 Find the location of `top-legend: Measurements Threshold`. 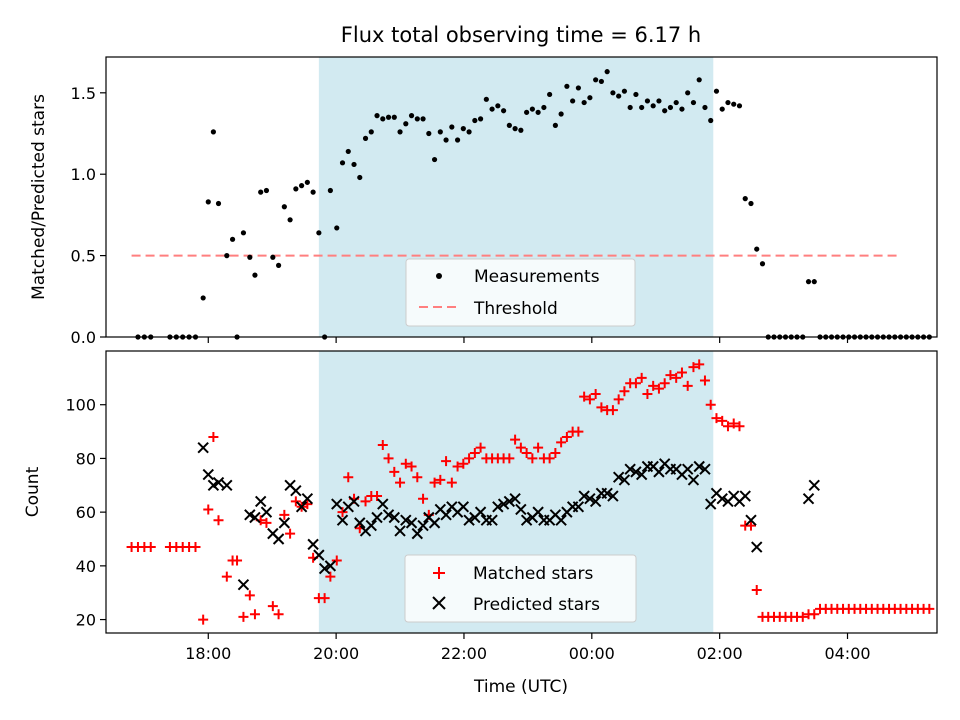

top-legend: Measurements Threshold is located at coordinates (520, 292).